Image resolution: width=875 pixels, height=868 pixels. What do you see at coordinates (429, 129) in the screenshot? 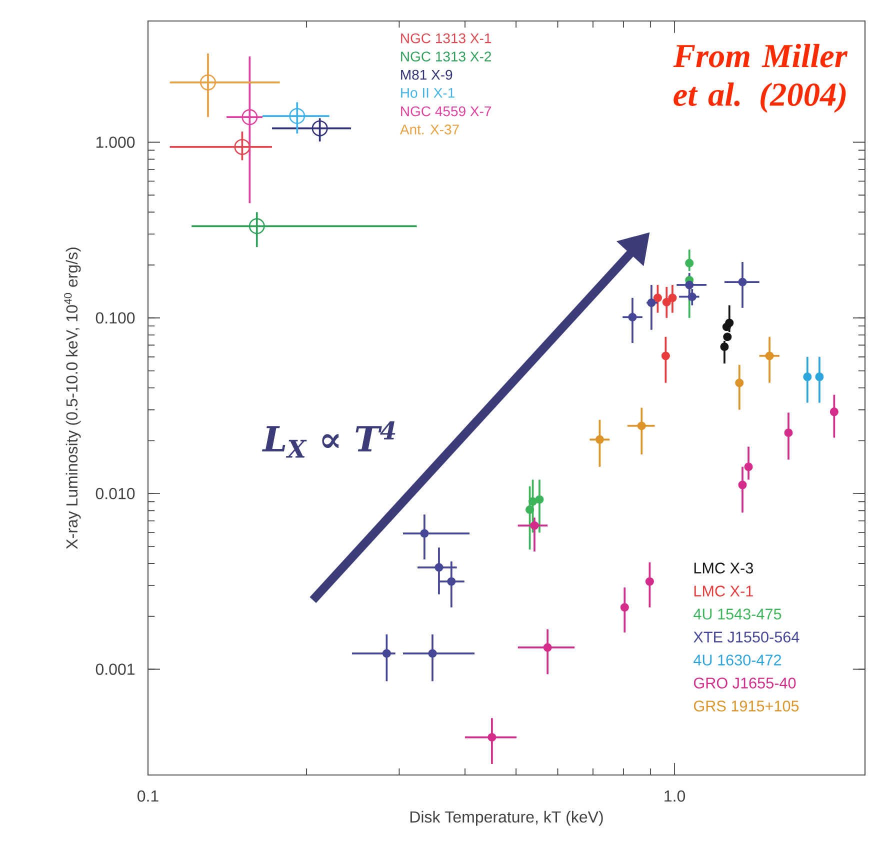
I see `text: Ant. X-37` at bounding box center [429, 129].